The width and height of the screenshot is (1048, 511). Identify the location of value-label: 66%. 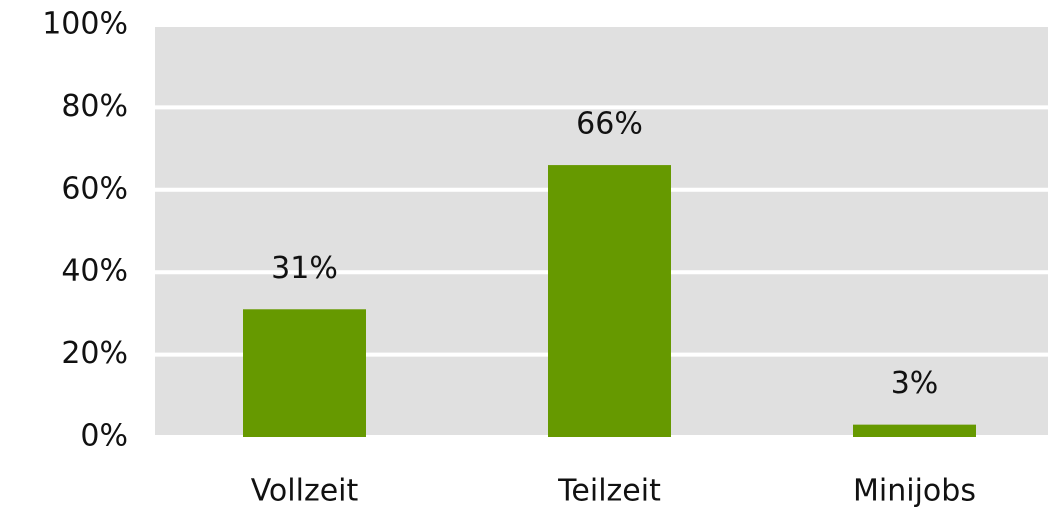
(609, 124).